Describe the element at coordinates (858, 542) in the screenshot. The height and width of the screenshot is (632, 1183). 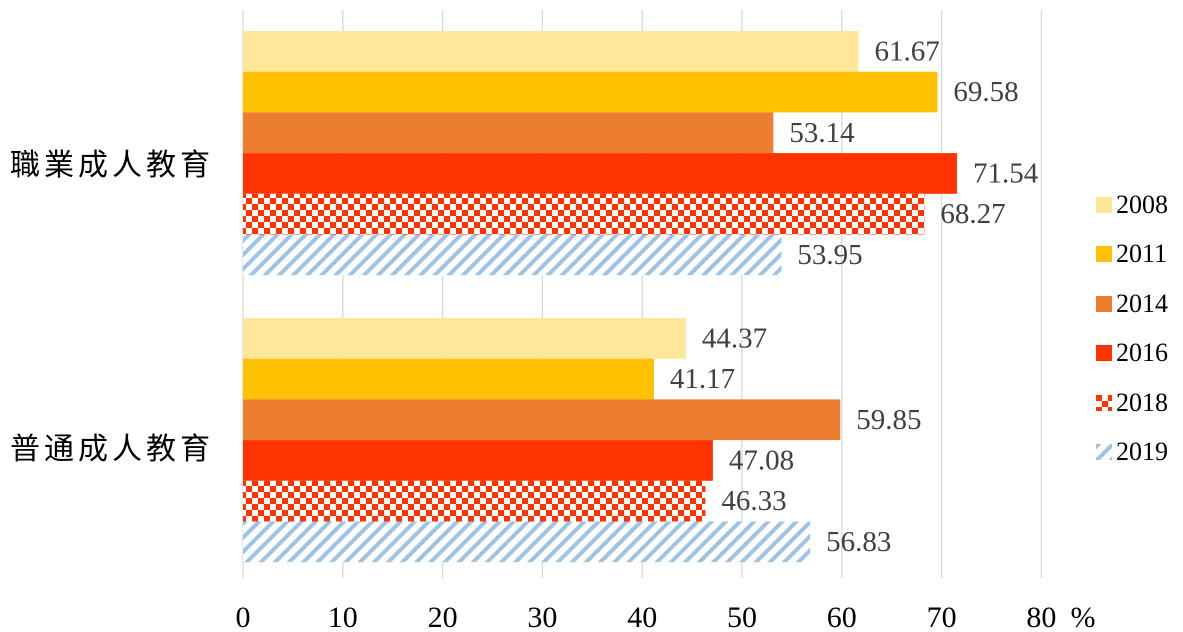
I see `data-label: 56.83` at that location.